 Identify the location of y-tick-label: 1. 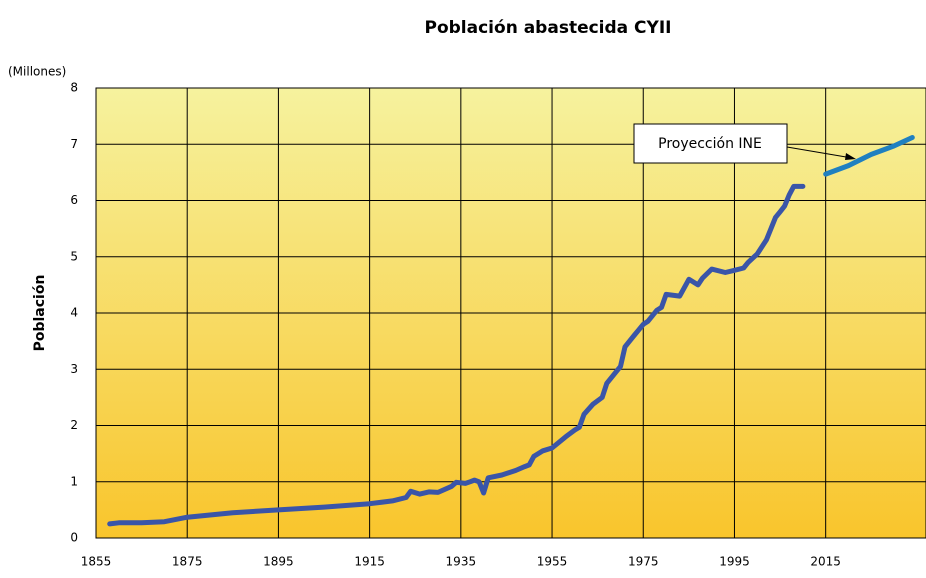
(74, 481).